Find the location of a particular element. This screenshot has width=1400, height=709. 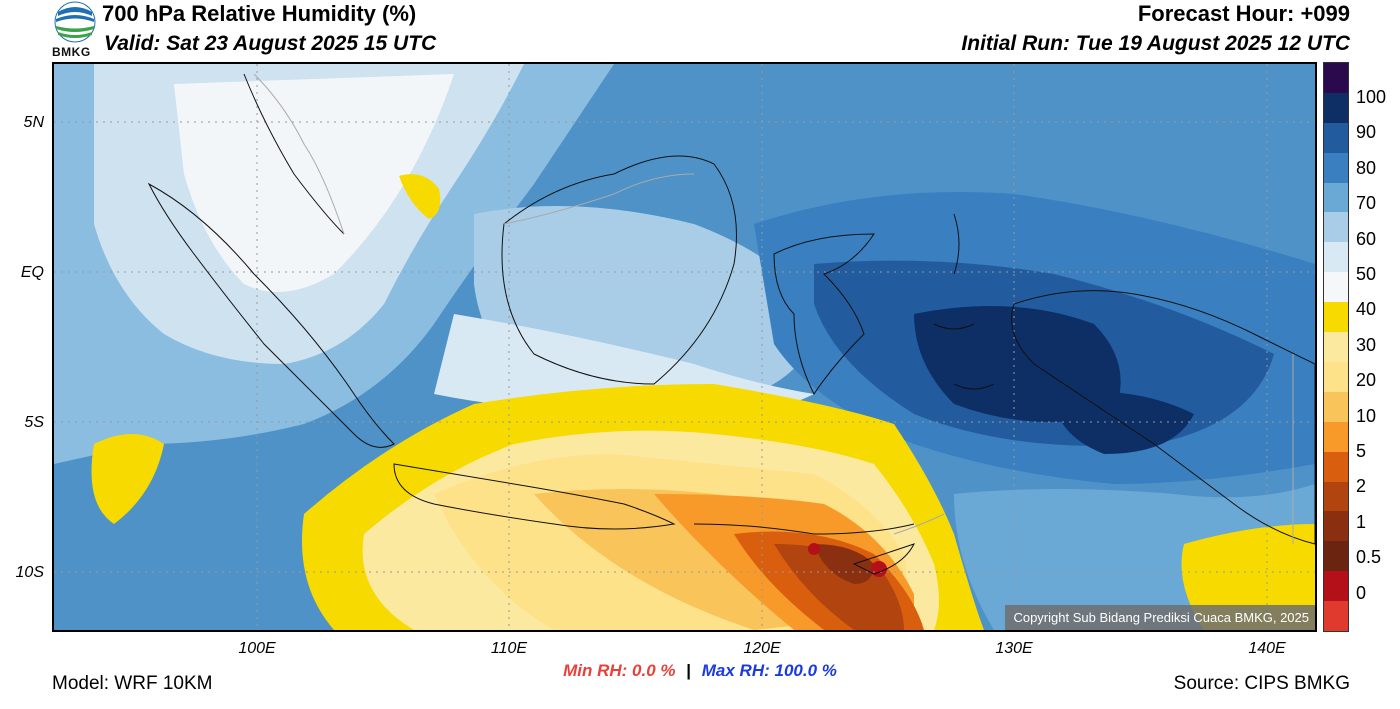

valid-time: Valid: Sat 23 August 2025 15 UTC is located at coordinates (270, 43).